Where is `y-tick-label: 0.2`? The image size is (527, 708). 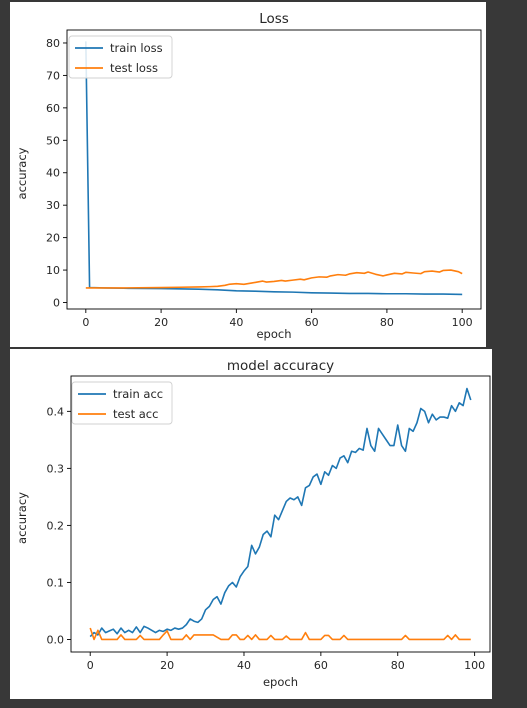
y-tick-label: 0.2 is located at coordinates (56, 525).